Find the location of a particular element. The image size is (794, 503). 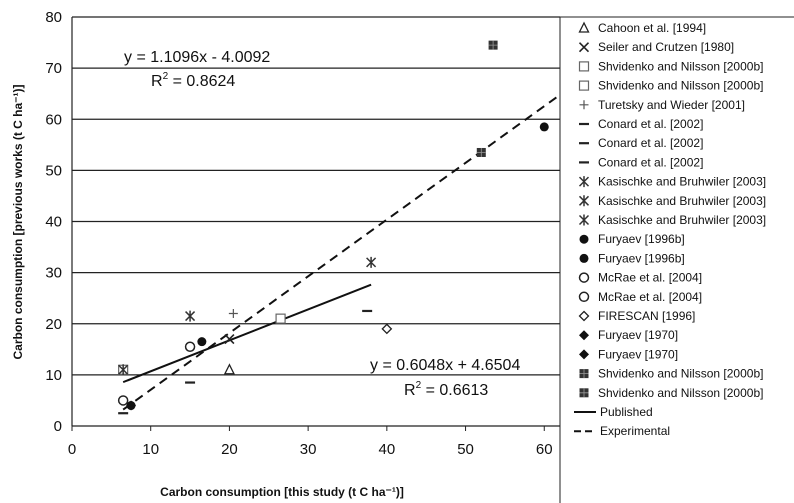

x-tick-labels: 0 10 20 30 40 50 60 is located at coordinates (310, 449).